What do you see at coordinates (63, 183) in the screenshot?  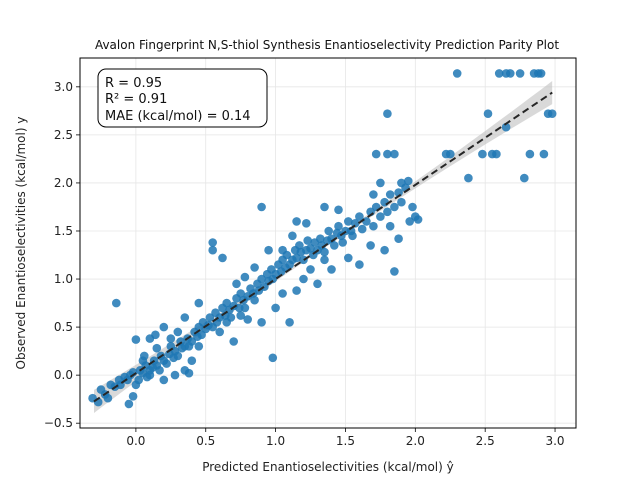 I see `y-tick-label: 2.0` at bounding box center [63, 183].